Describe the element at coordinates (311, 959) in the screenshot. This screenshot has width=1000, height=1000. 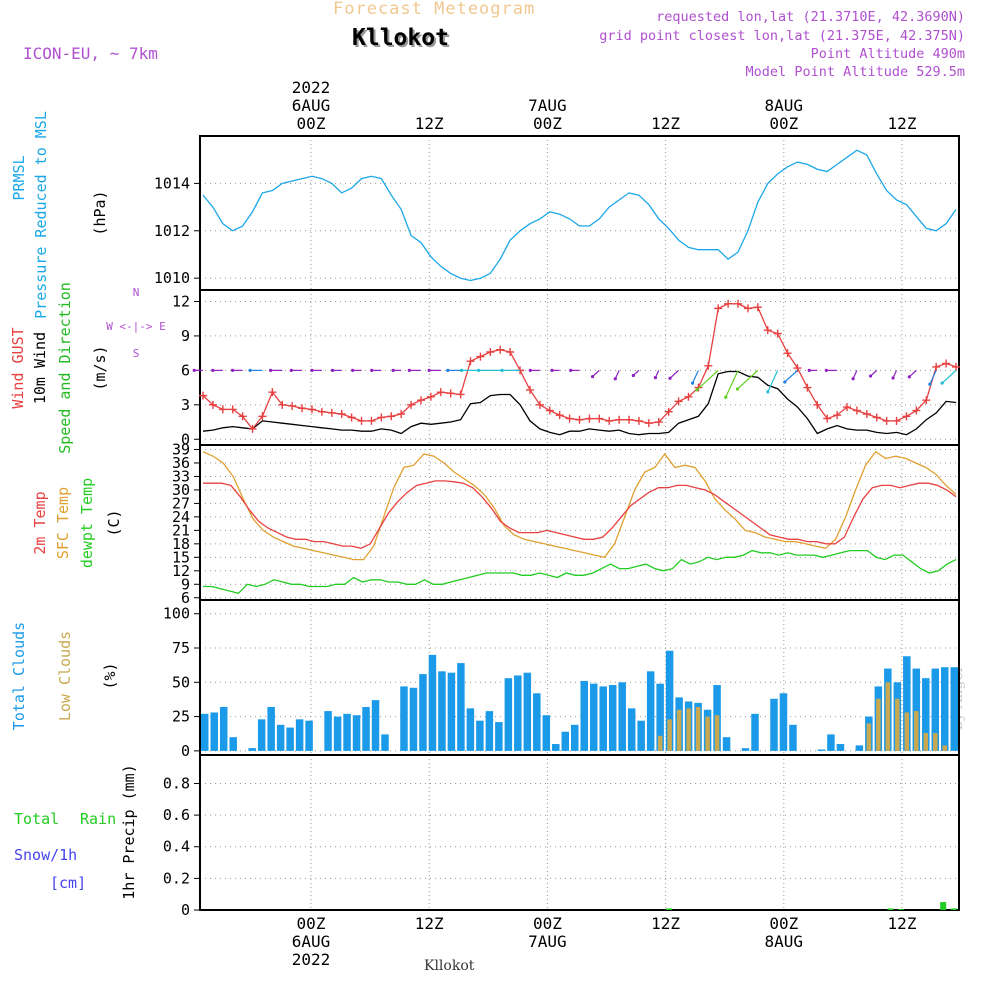
I see `time-tick-label-bottom: 2022` at that location.